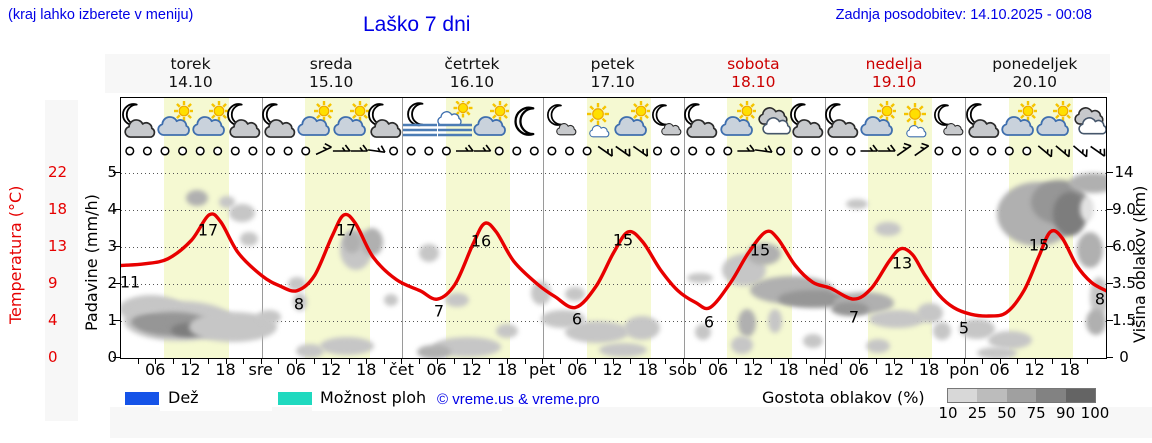  Describe the element at coordinates (407, 399) in the screenshot. I see `showers-label-box` at that location.